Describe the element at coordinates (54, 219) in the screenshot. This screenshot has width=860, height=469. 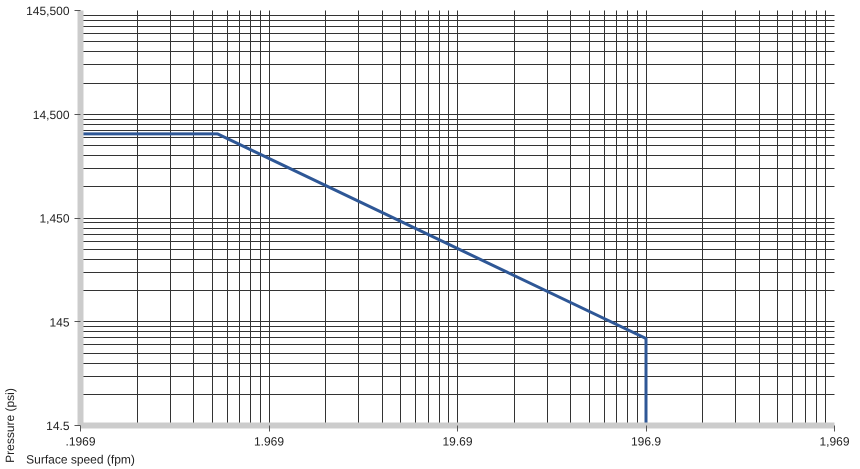
I see `y-tick-label: 1,450` at that location.